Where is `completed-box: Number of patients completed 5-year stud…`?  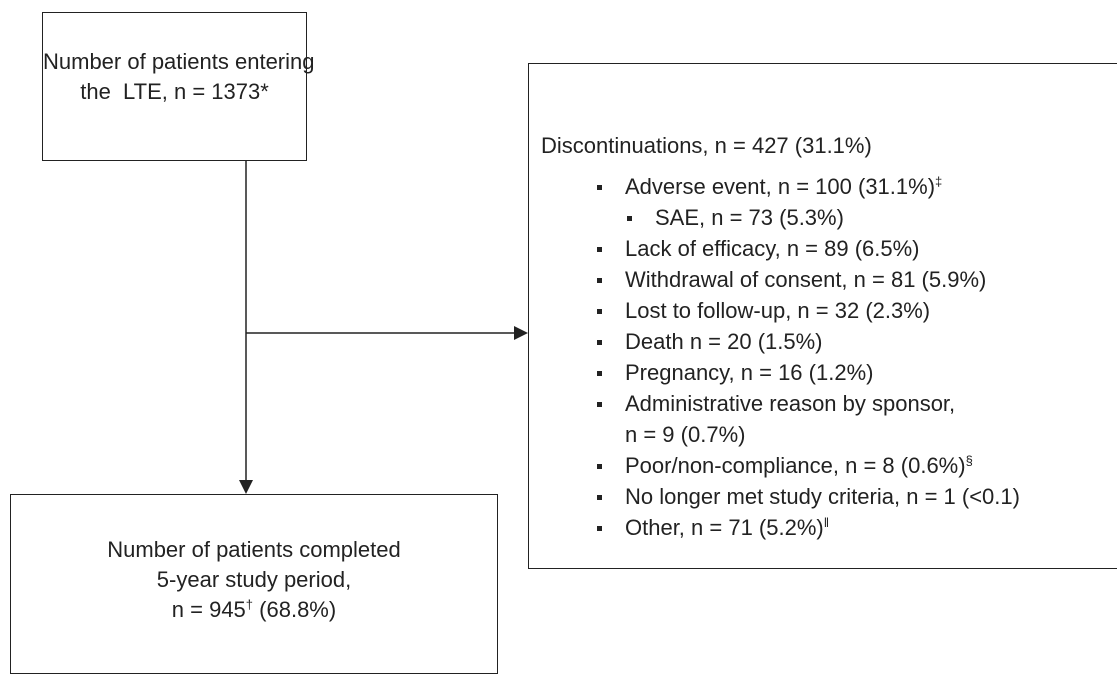 completed-box: Number of patients completed 5-year stud… is located at coordinates (254, 584).